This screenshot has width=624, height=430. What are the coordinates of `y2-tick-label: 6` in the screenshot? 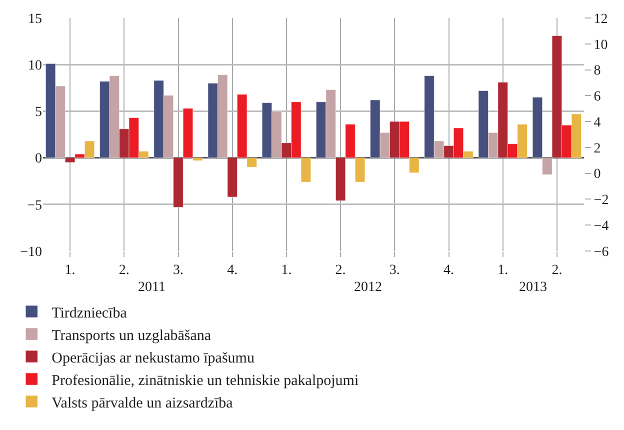 It's located at (597, 97).